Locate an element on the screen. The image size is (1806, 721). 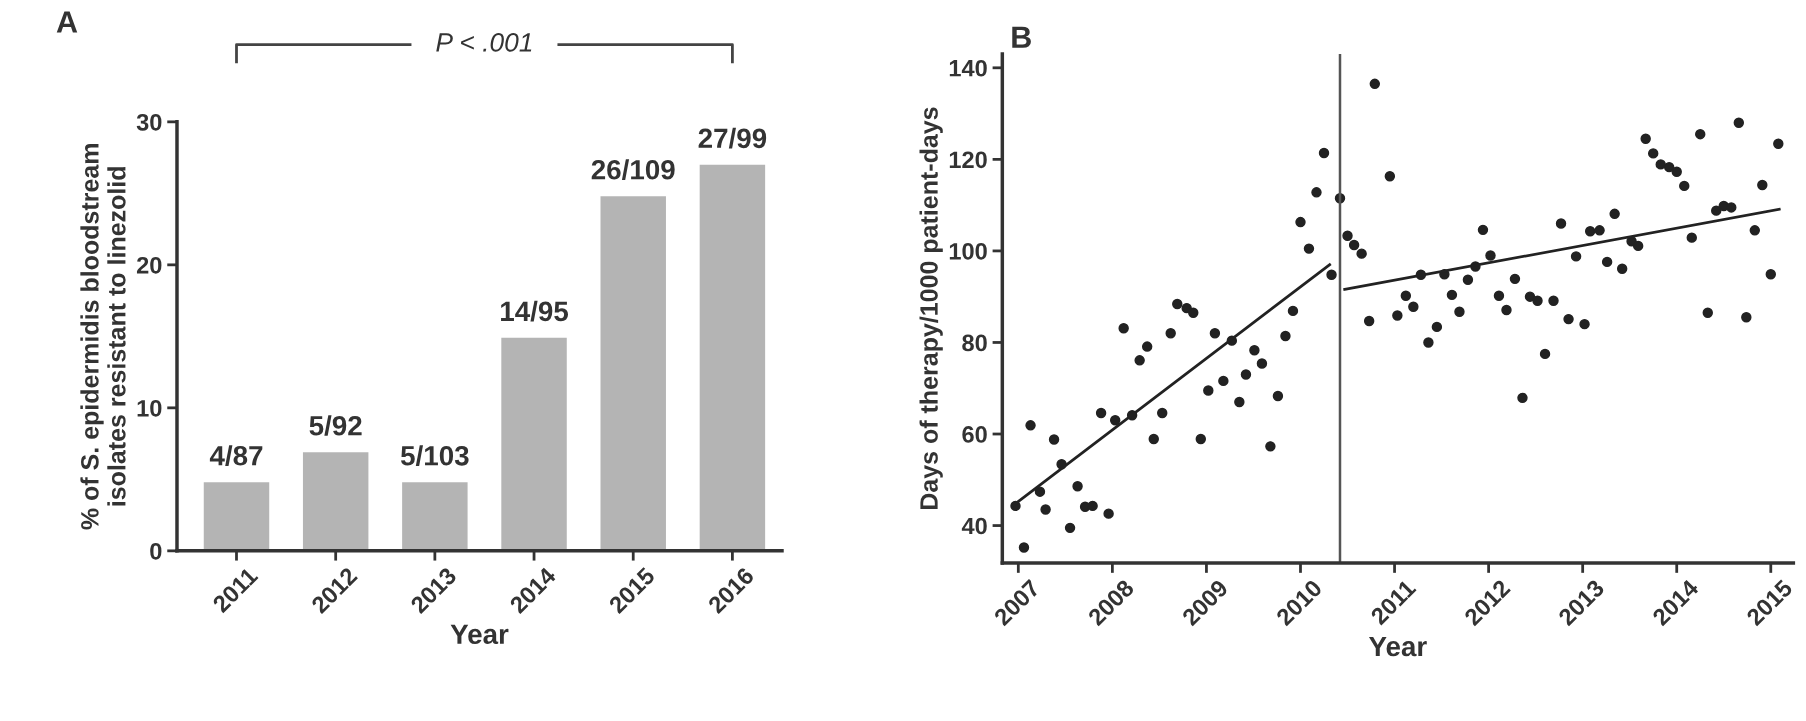
y-tick-label: 30 is located at coordinates (149, 122).